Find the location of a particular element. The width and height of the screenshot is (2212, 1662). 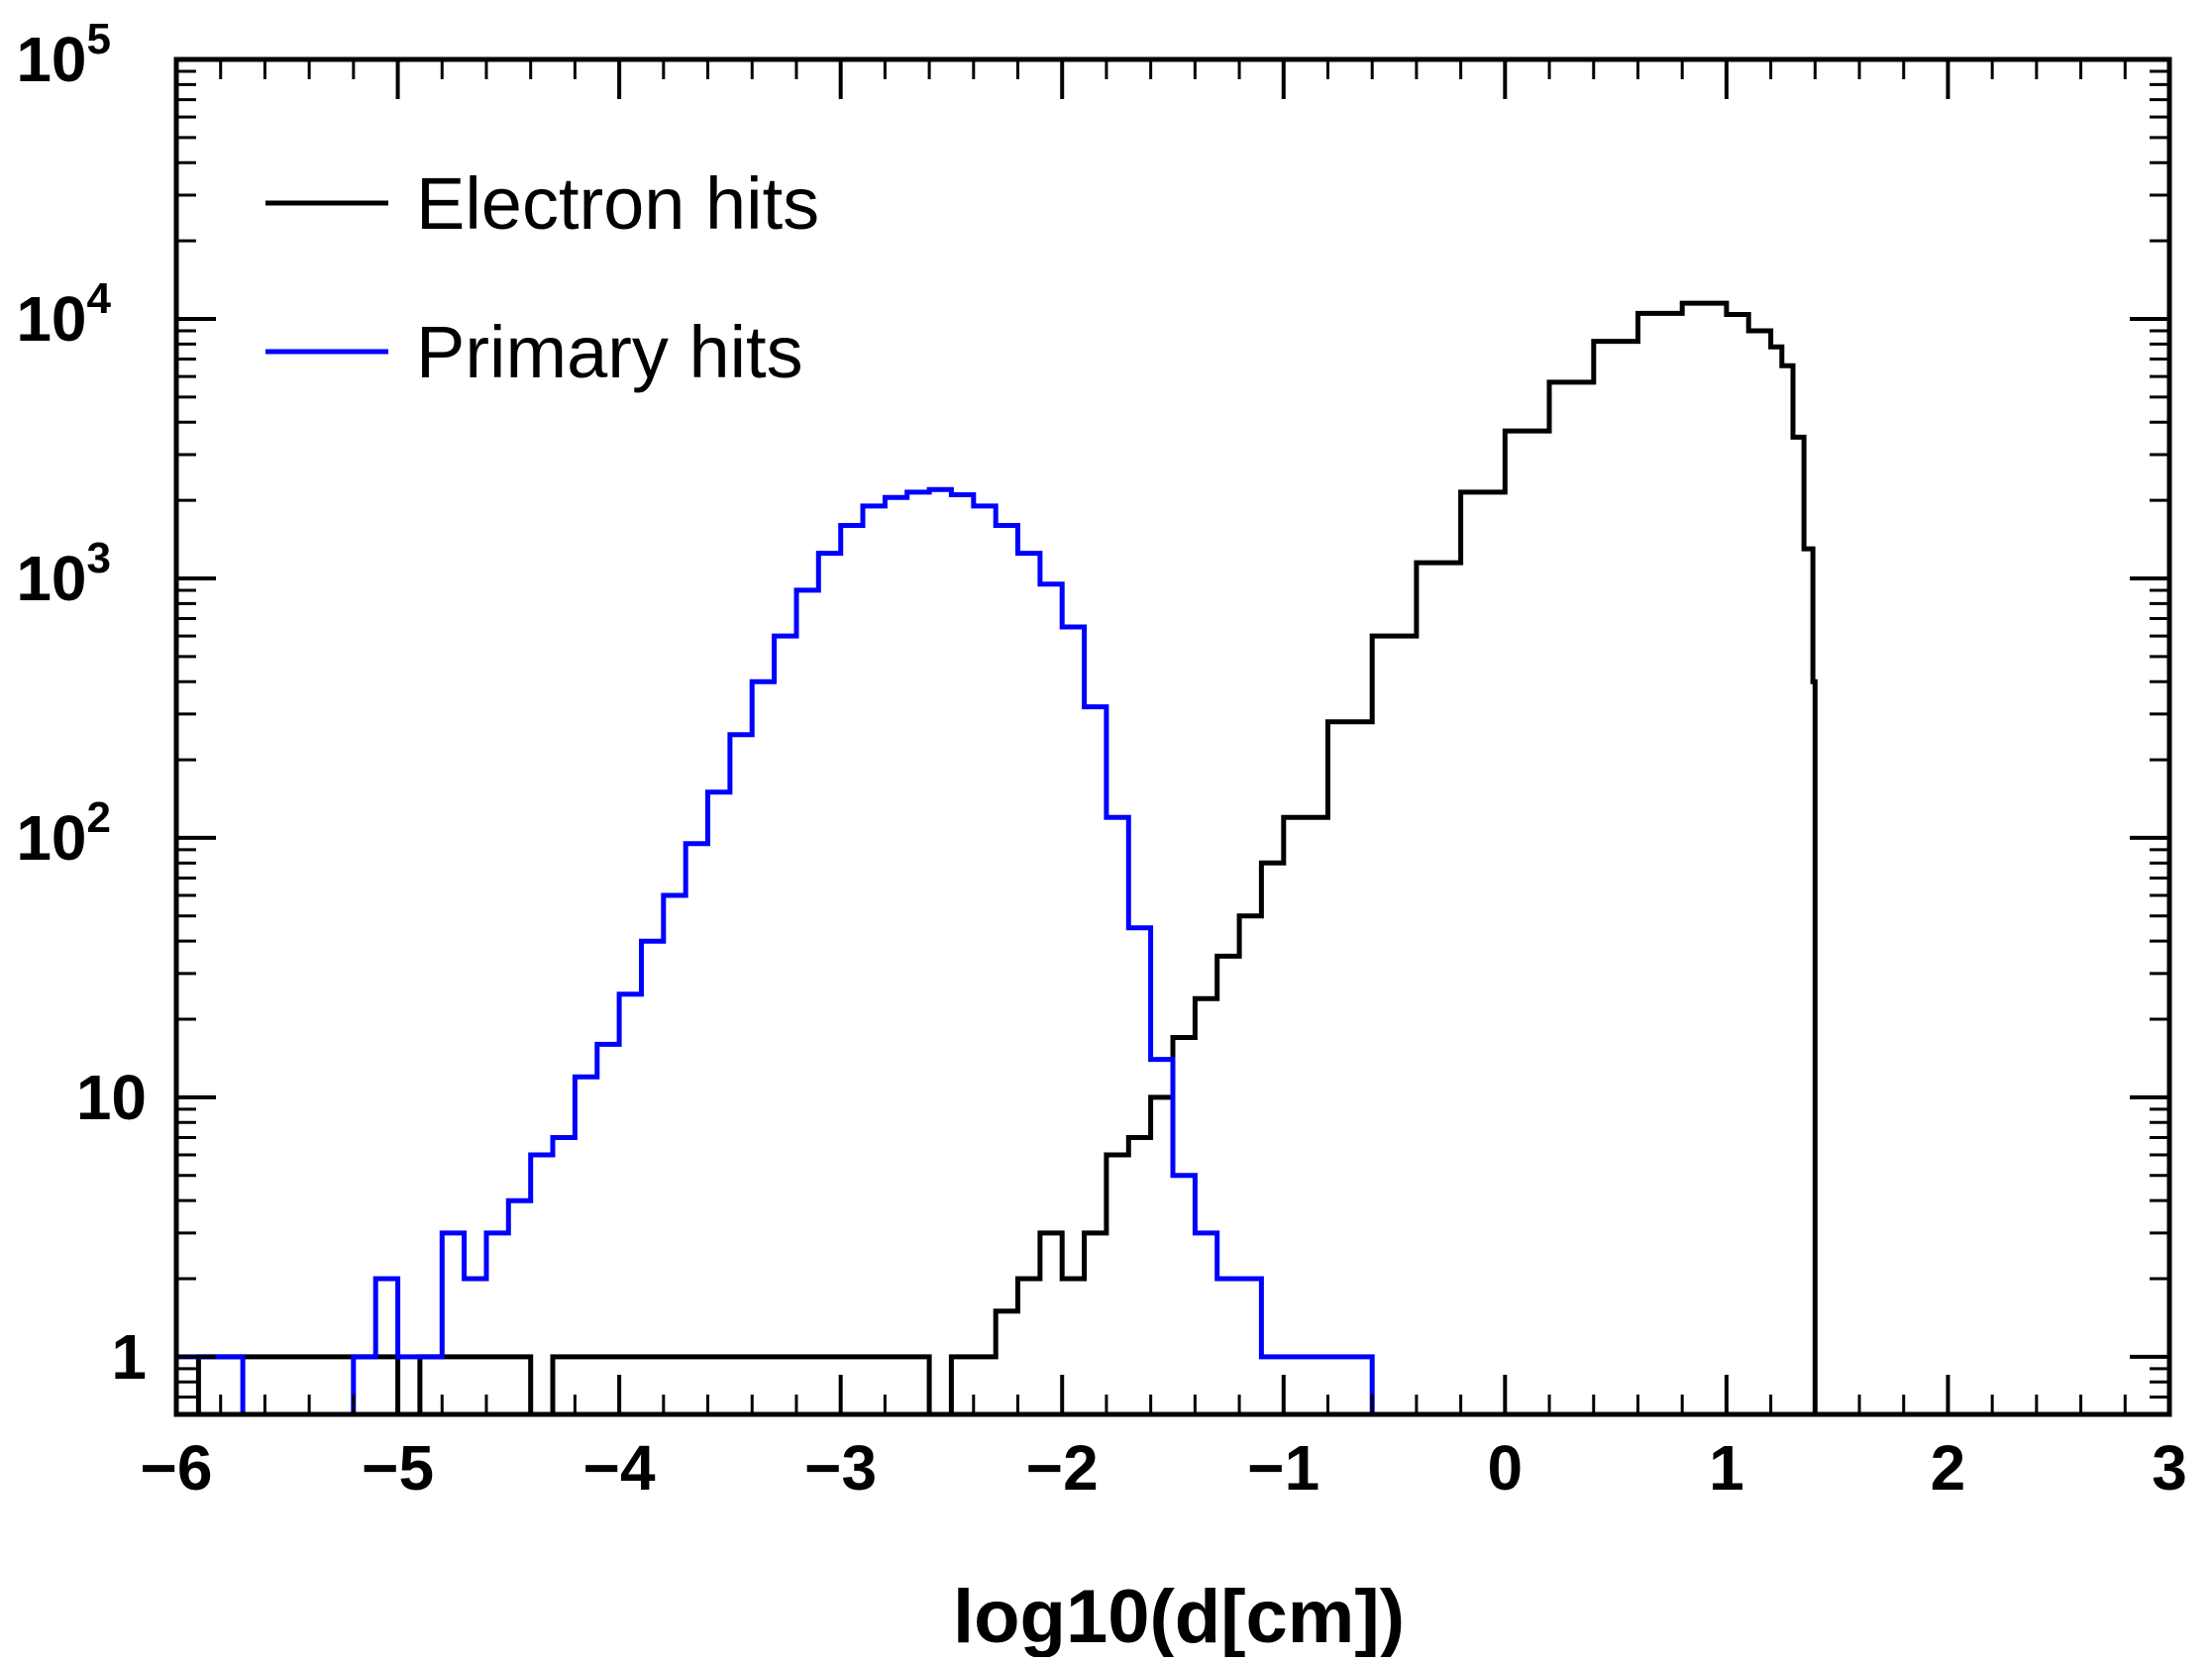

y-tick-label: 10 is located at coordinates (111, 1097).